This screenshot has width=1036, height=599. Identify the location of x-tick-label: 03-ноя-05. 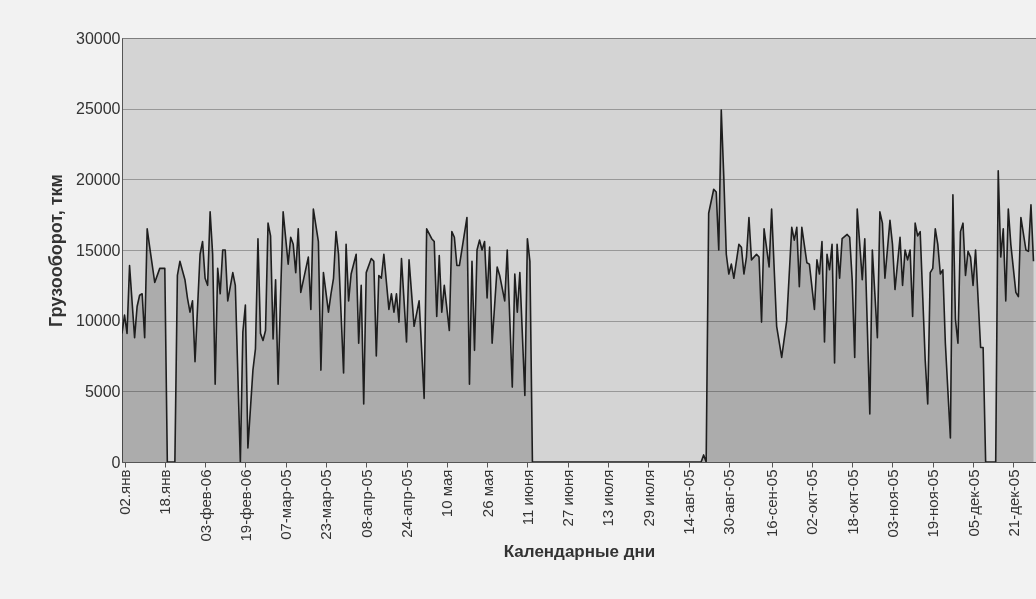
(892, 503).